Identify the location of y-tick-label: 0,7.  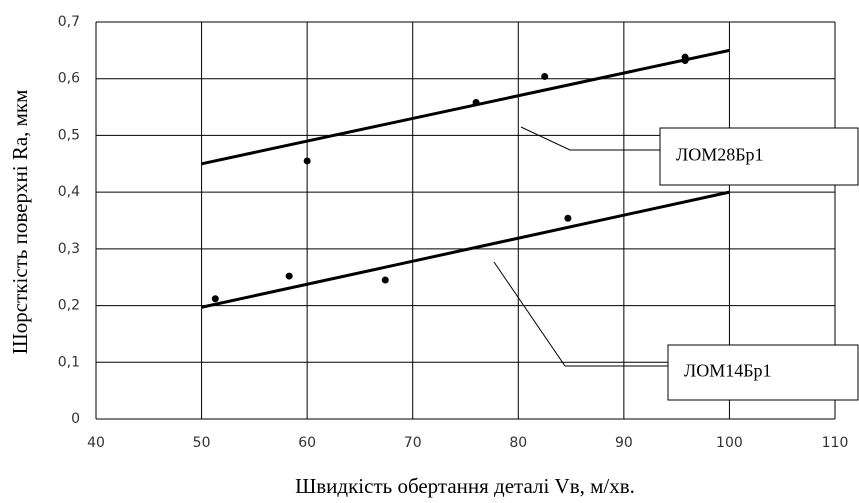
(69, 22).